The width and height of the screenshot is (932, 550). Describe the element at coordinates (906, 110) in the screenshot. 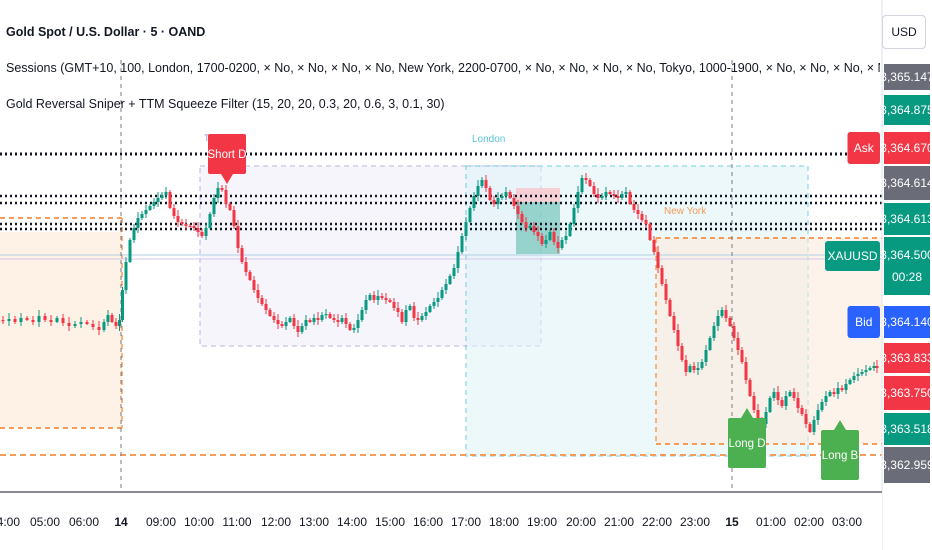

I see `price-label-text: 3,364.875` at that location.